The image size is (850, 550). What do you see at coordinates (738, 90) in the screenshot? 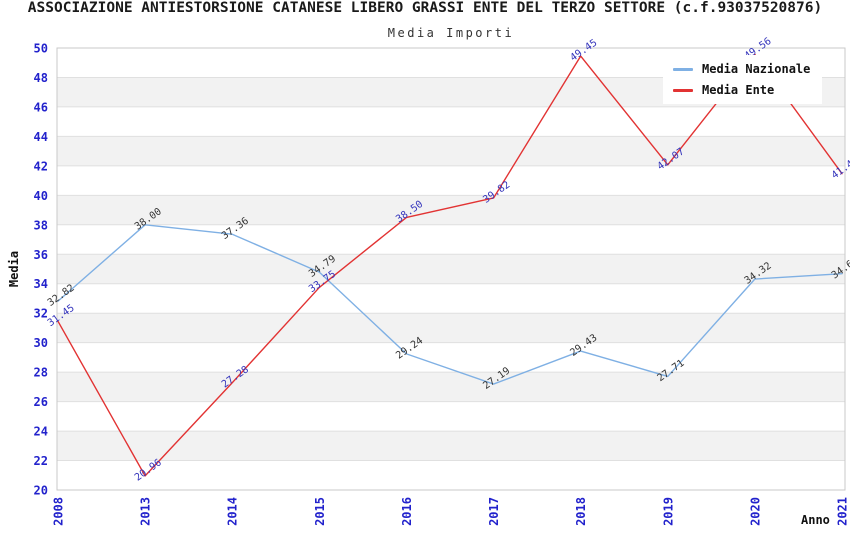
I see `legend-label-ente: Media Ente` at bounding box center [738, 90].